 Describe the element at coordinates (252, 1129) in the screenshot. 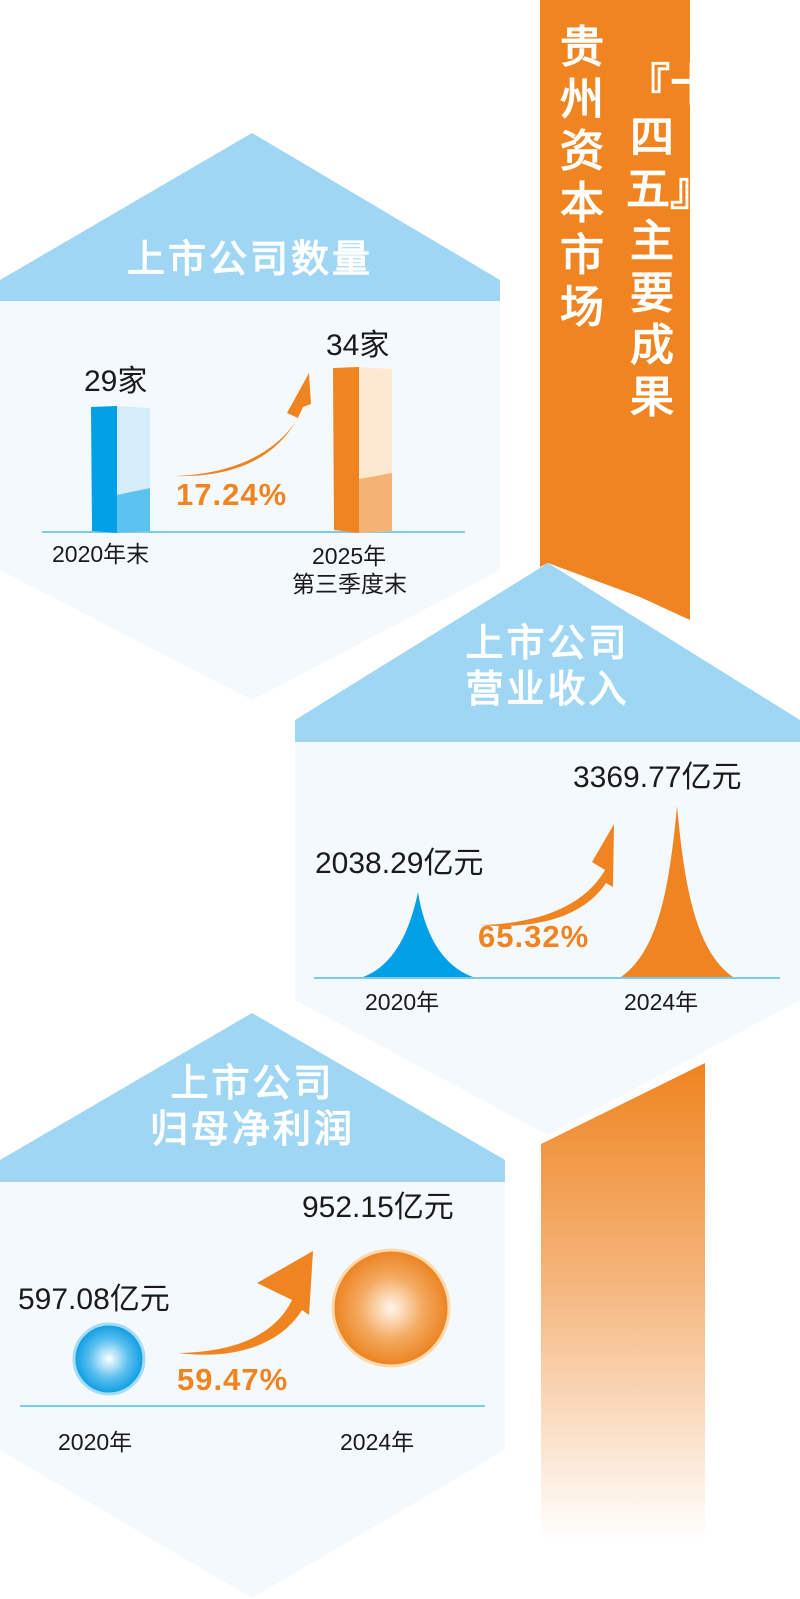

I see `section3-header-2: 归母净利润` at that location.